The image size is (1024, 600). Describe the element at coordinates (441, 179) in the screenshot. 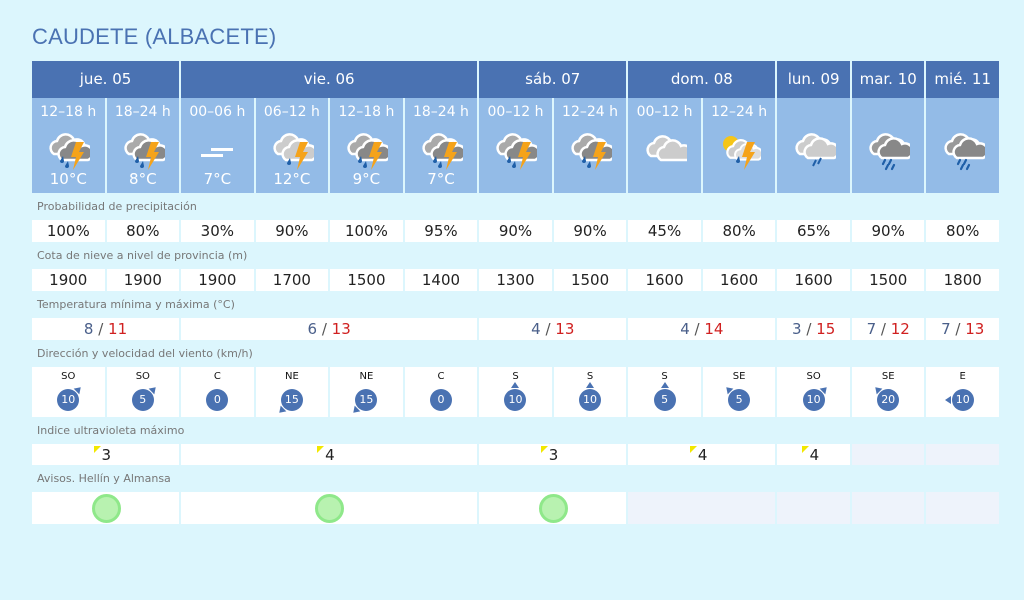

I see `period-temperature: 7°C` at that location.